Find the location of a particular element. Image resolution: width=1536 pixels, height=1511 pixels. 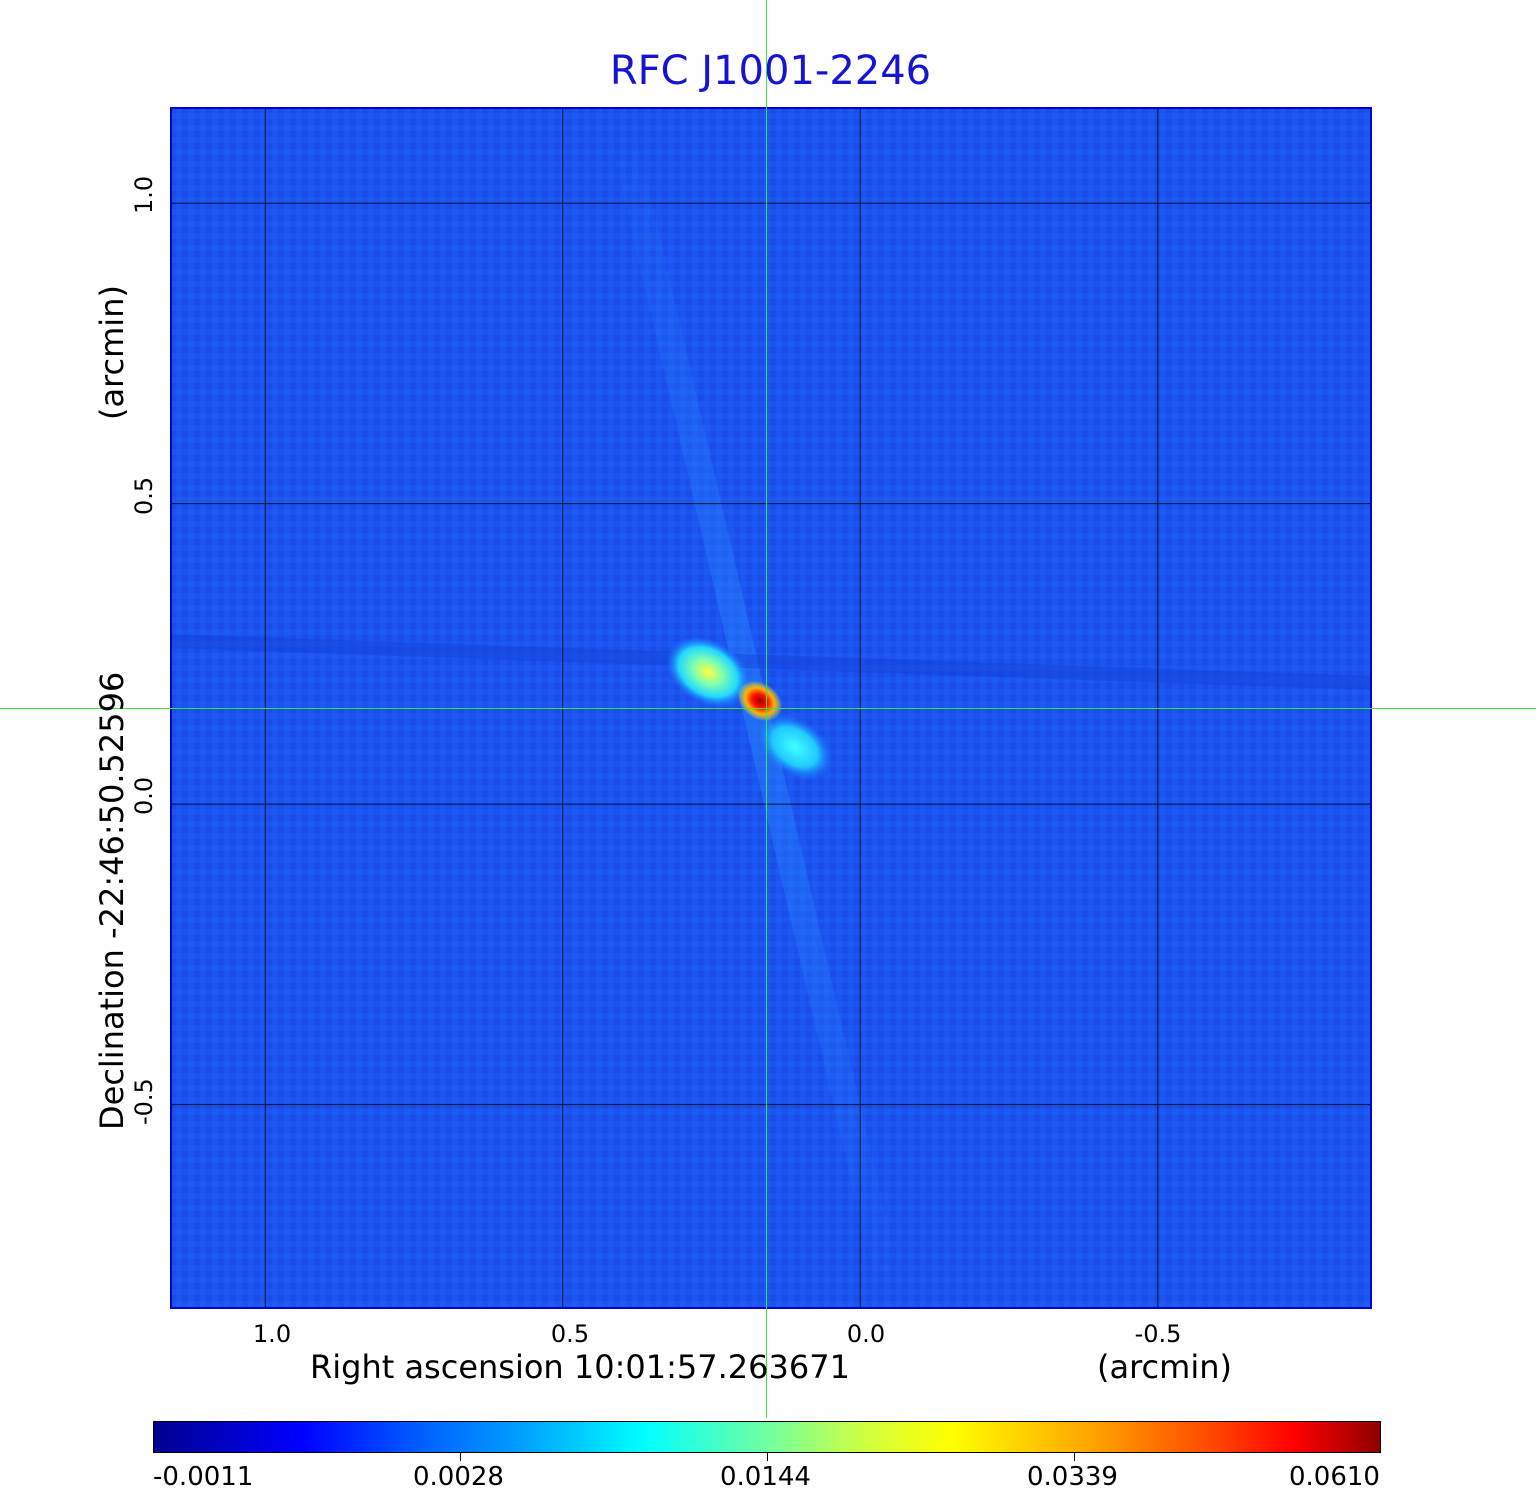

colorbar-label: -0.0011 is located at coordinates (203, 1477).